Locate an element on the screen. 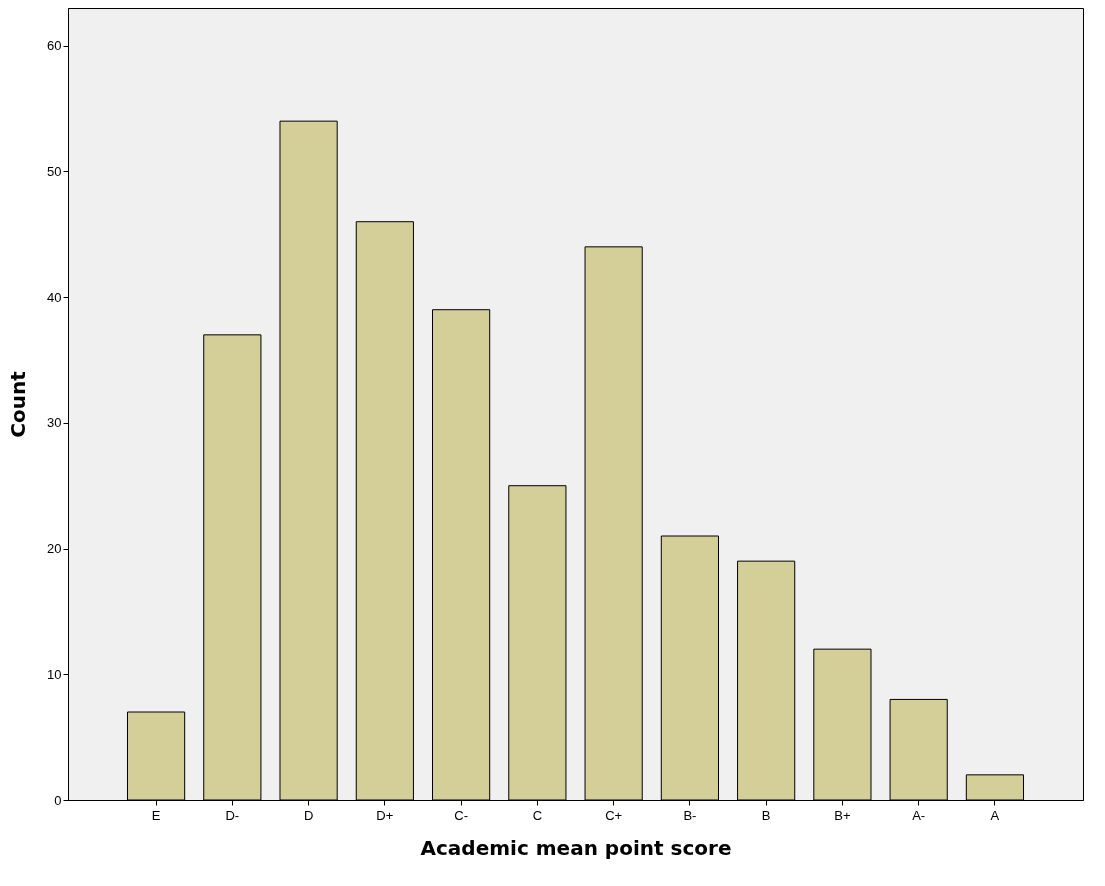 This screenshot has width=1105, height=886. y-tick-label: 0 is located at coordinates (58, 800).